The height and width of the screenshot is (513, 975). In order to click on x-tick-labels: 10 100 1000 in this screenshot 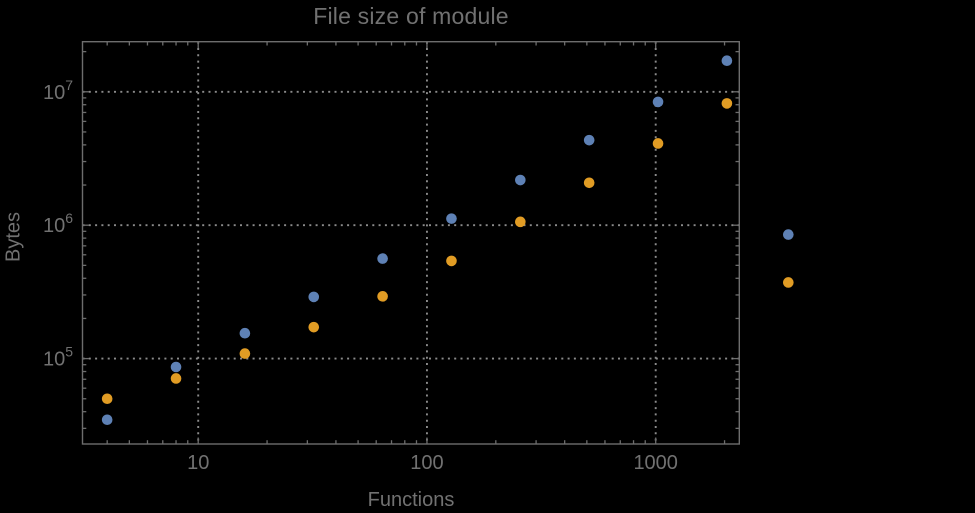, I will do `click(432, 463)`.